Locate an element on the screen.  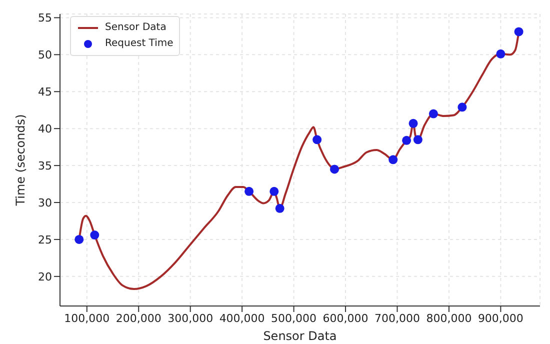
x-tick-label: 300,000 is located at coordinates (191, 318).